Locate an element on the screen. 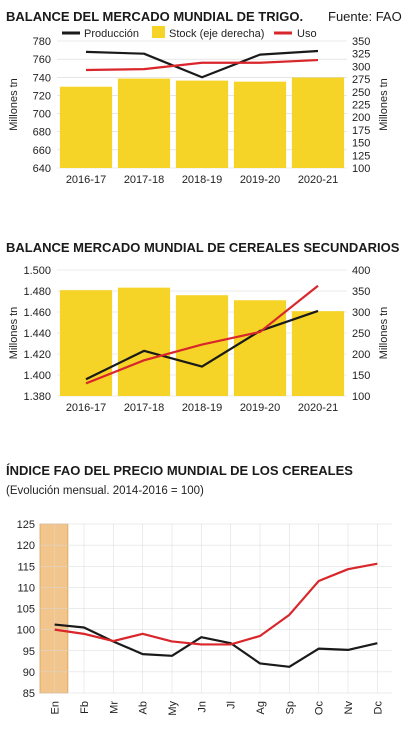 Image resolution: width=406 pixels, height=735 pixels. chart3-xtick: Ag is located at coordinates (261, 707).